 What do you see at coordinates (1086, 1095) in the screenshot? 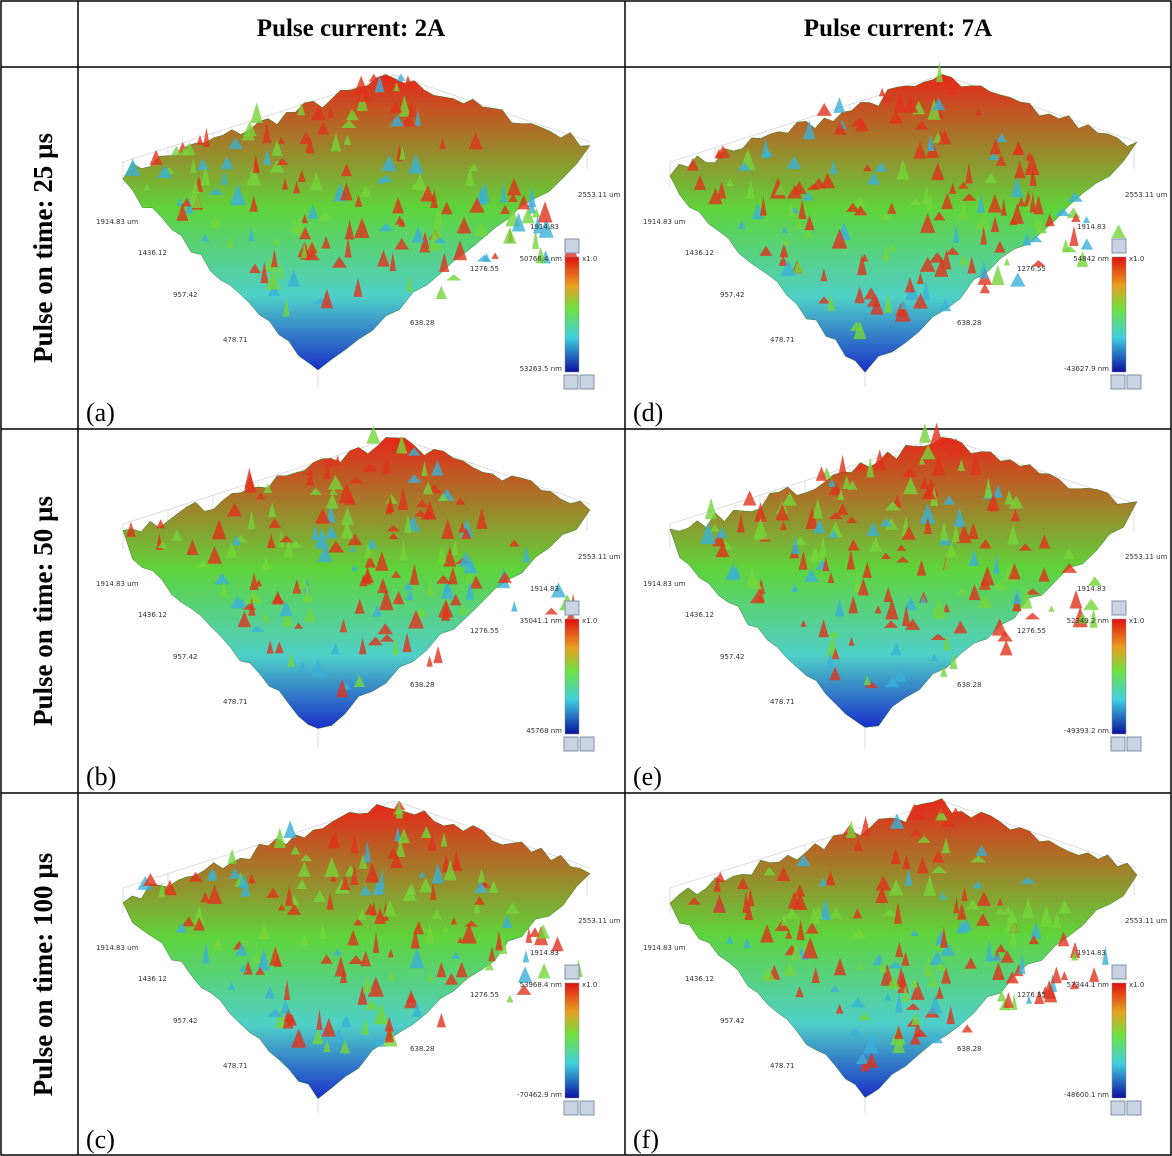
I see `colorbar-min: -48600.1 nm` at bounding box center [1086, 1095].